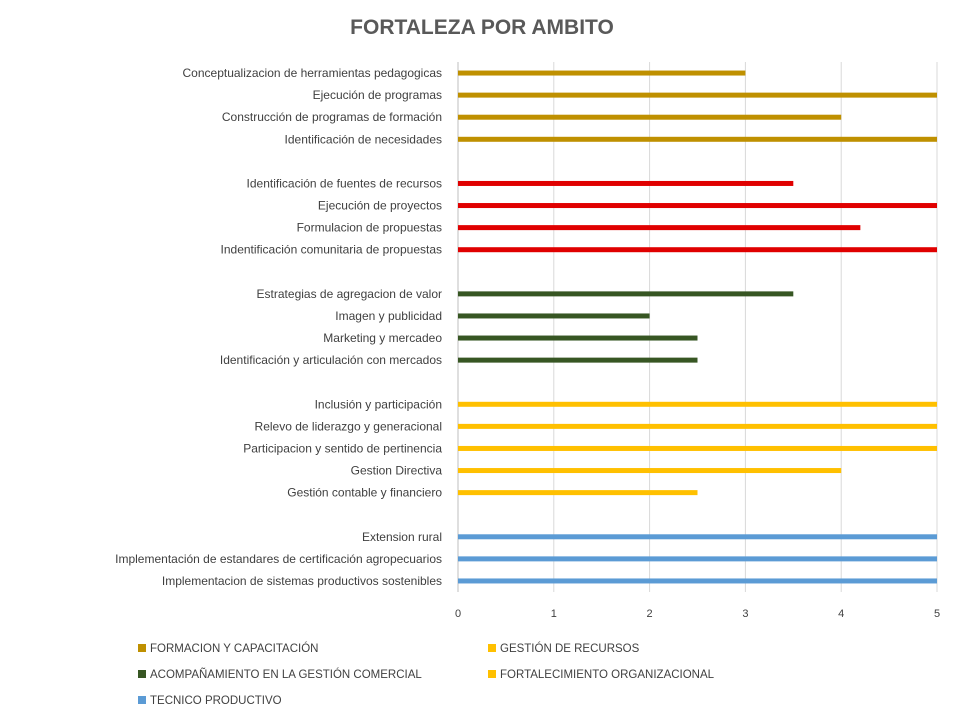 The height and width of the screenshot is (720, 960). Describe the element at coordinates (482, 27) in the screenshot. I see `chart-title: FORTALEZA POR AMBITO` at that location.